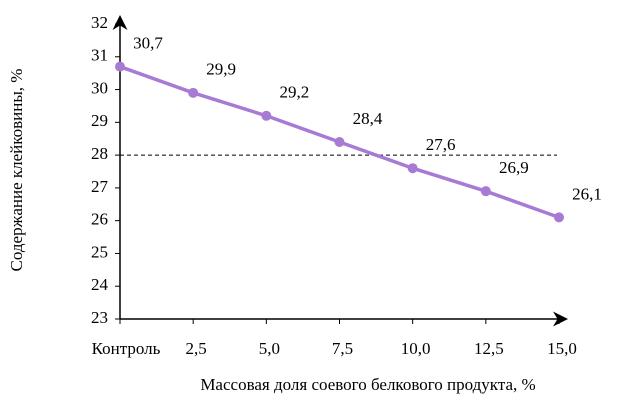 This screenshot has height=412, width=620. What do you see at coordinates (99, 219) in the screenshot?
I see `y-tick-label: 26` at bounding box center [99, 219].